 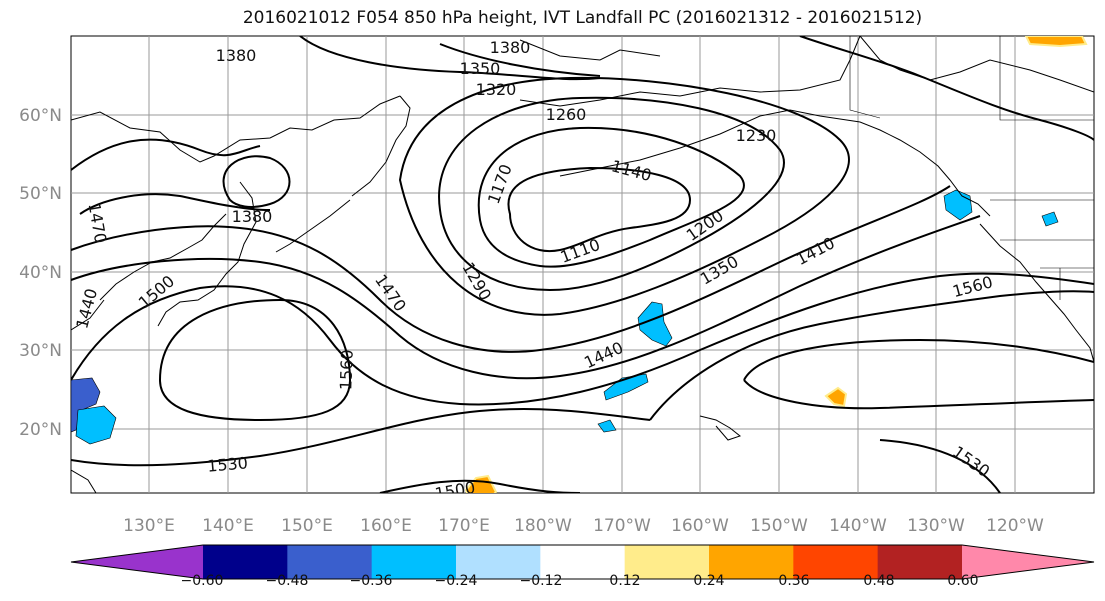 I want to click on contour-label: 1530, so click(x=227, y=464).